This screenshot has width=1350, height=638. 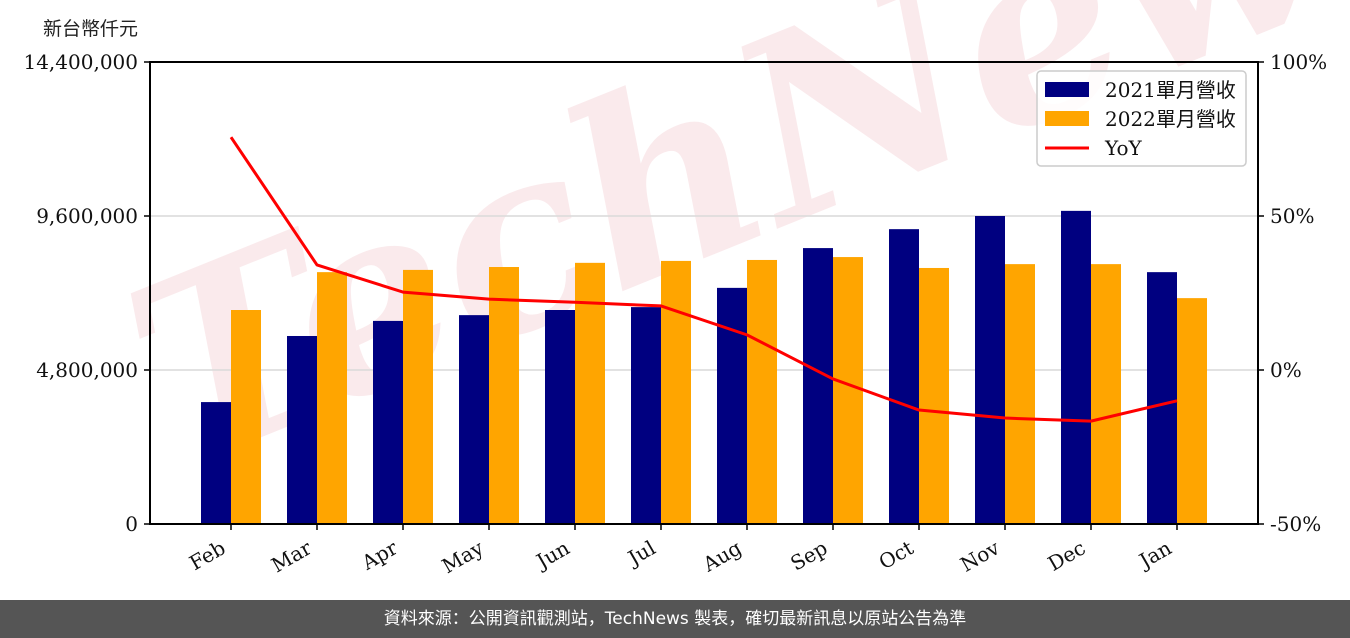 I want to click on legend-box, so click(x=1141, y=118).